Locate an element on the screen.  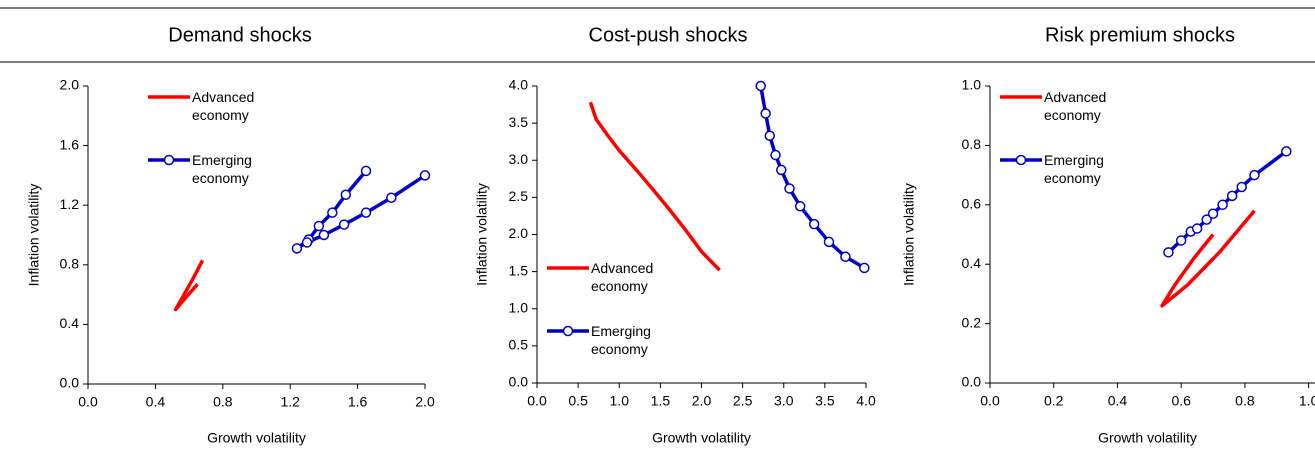
x-tick-label: 4.0 is located at coordinates (866, 401).